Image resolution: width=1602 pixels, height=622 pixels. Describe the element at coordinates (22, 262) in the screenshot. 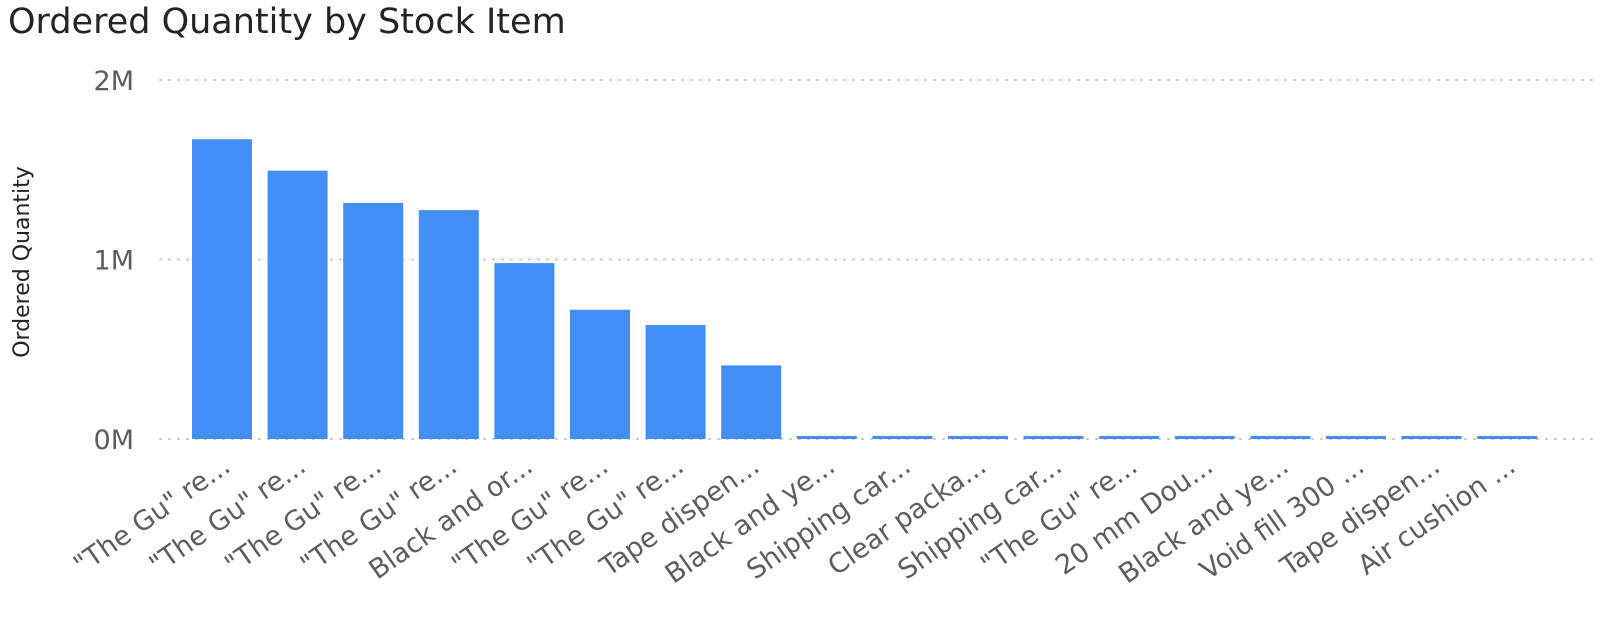

I see `y-axis-title: Ordered Quantity` at that location.